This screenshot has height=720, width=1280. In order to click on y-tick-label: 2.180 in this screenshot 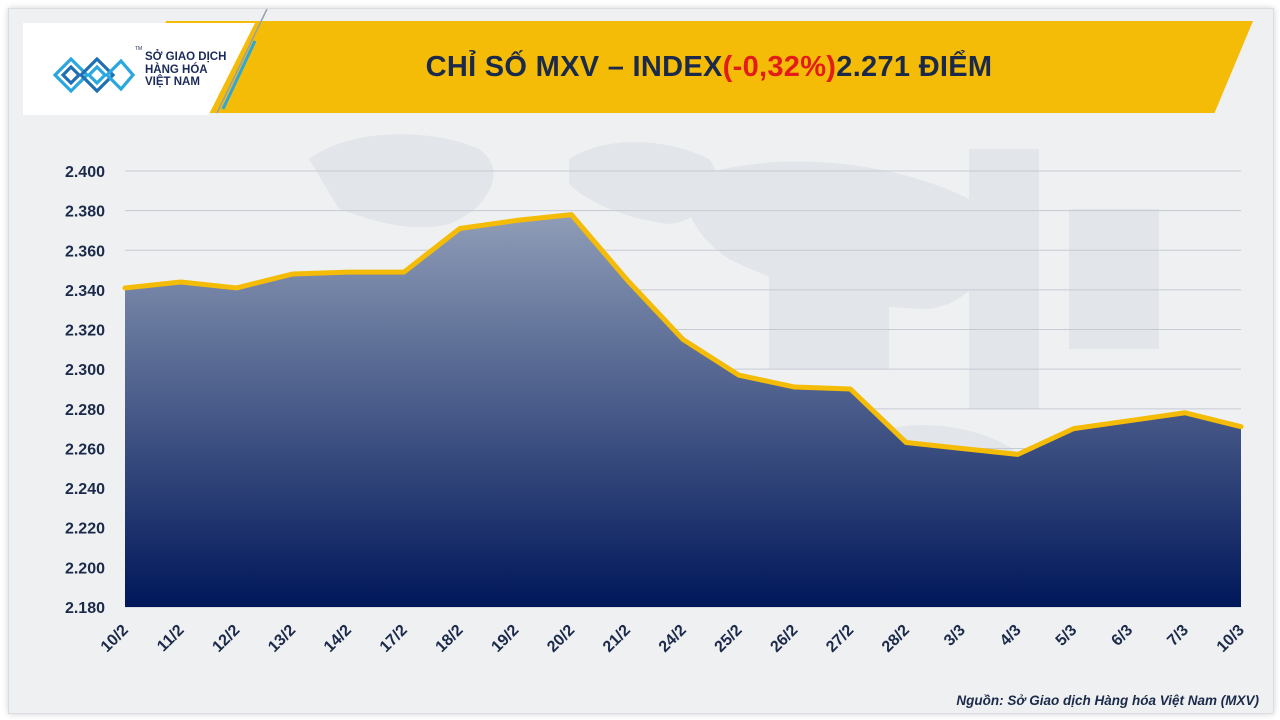, I will do `click(85, 608)`.